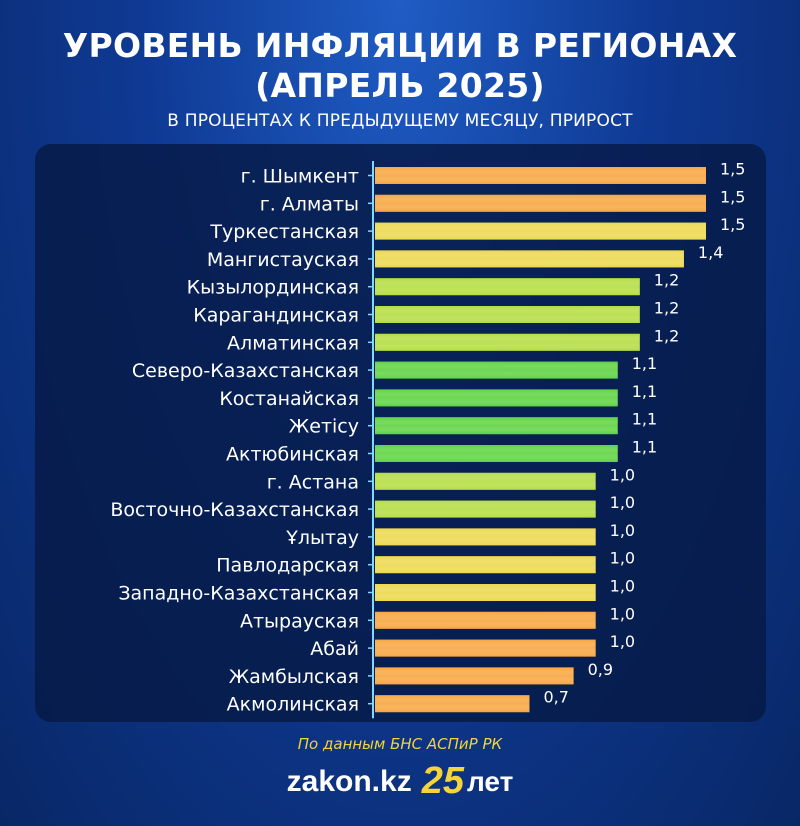 The height and width of the screenshot is (826, 800). What do you see at coordinates (710, 252) in the screenshot?
I see `value-label: 1,4` at bounding box center [710, 252].